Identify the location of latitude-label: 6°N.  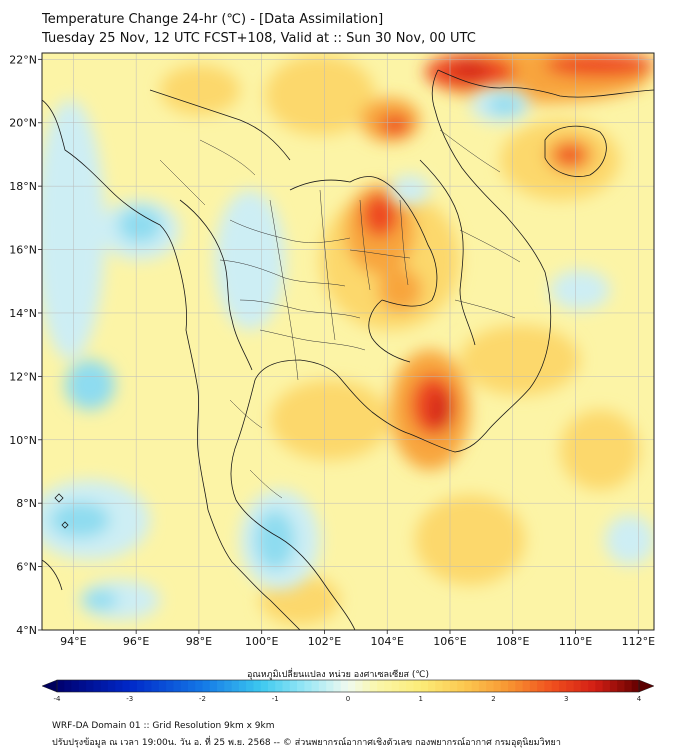
(26, 567).